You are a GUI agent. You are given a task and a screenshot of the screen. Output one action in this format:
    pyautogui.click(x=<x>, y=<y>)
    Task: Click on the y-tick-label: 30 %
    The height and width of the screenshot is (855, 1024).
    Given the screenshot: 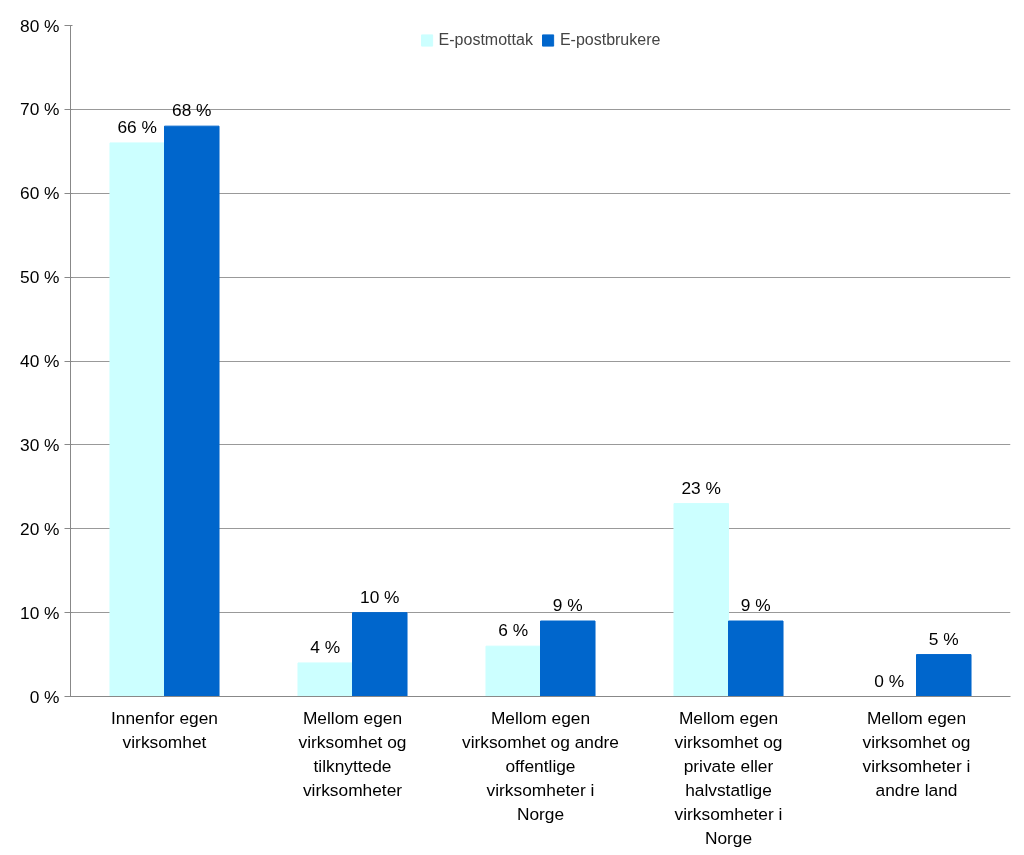 What is the action you would take?
    pyautogui.click(x=40, y=444)
    